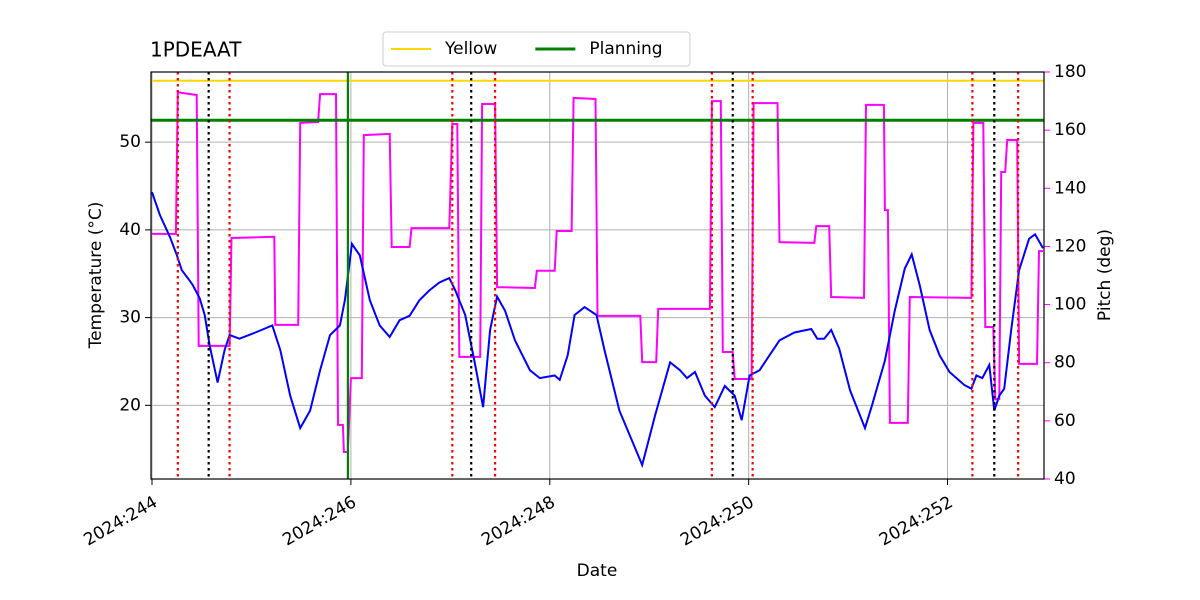  Describe the element at coordinates (1070, 305) in the screenshot. I see `y2-tick-label: 100` at that location.